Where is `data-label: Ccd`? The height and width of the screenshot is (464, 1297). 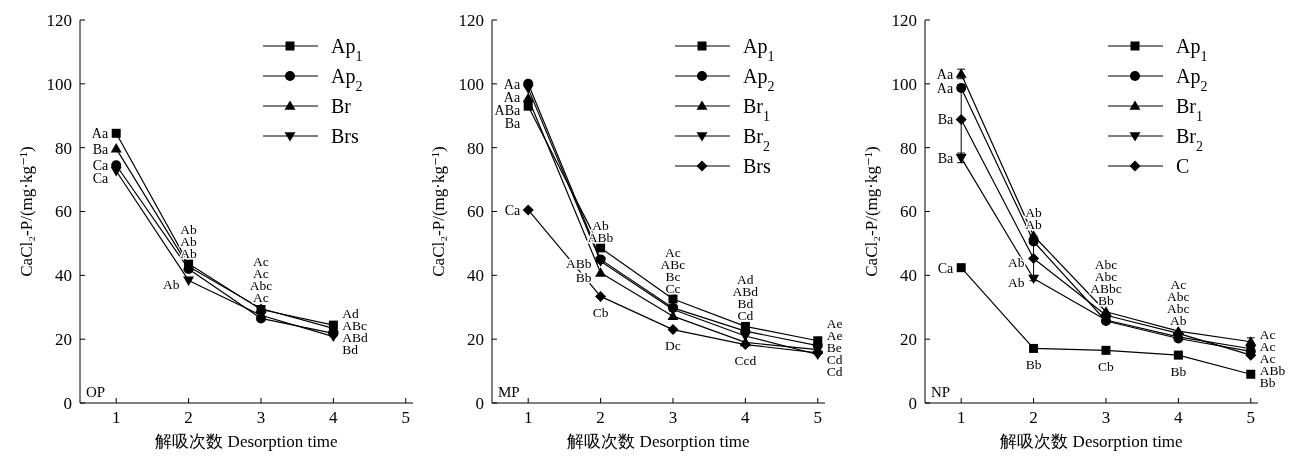 data-label: Ccd is located at coordinates (745, 361).